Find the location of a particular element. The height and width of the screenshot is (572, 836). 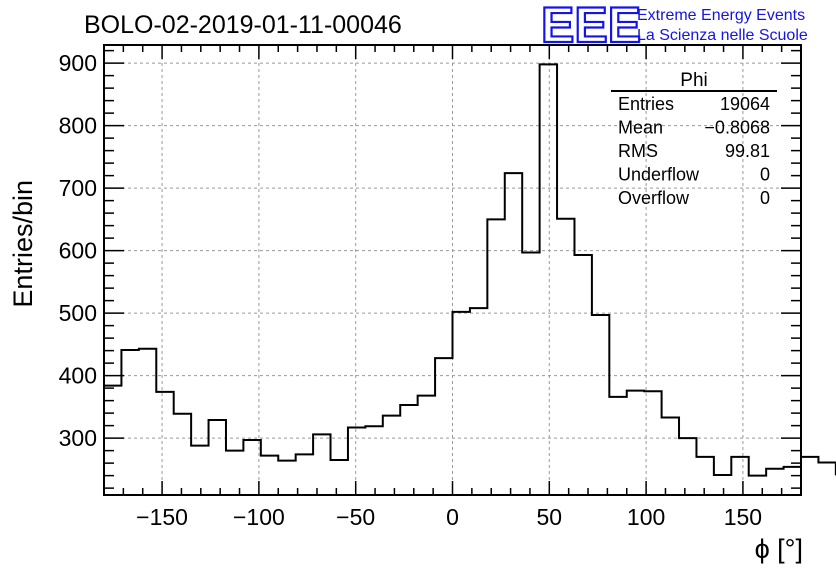

eee-logo-line1: Extreme Energy Events is located at coordinates (721, 15).